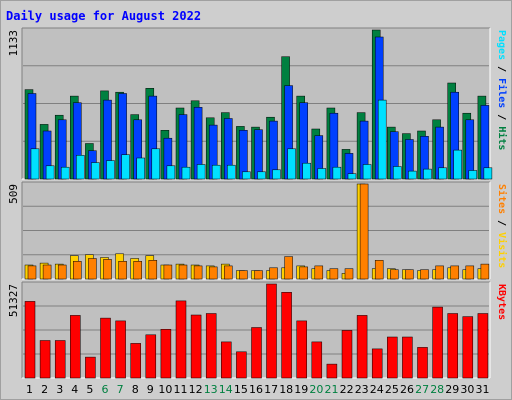 The width and height of the screenshot is (512, 400). I want to click on x-tick-label: 16, so click(256, 389).